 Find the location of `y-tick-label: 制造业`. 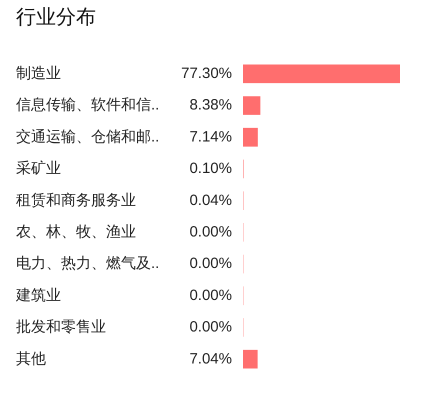

y-tick-label: 制造业 is located at coordinates (38, 73).